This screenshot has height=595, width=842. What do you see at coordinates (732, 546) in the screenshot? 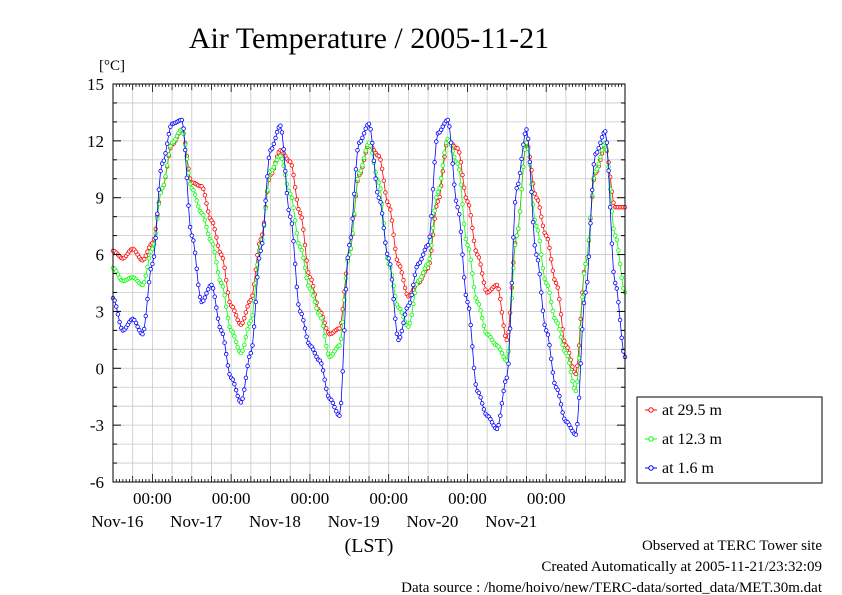
I see `footer-observed: Observed at TERC Tower site` at bounding box center [732, 546].